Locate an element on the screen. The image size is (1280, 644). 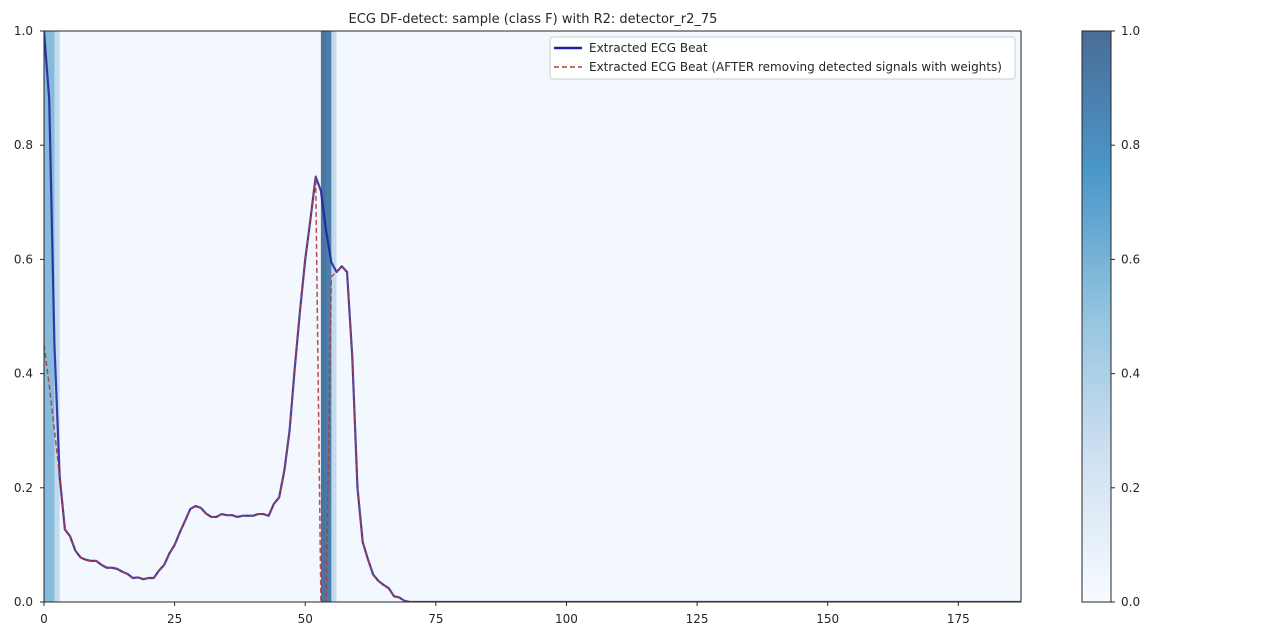
x-tick-label: 75 is located at coordinates (435, 619).